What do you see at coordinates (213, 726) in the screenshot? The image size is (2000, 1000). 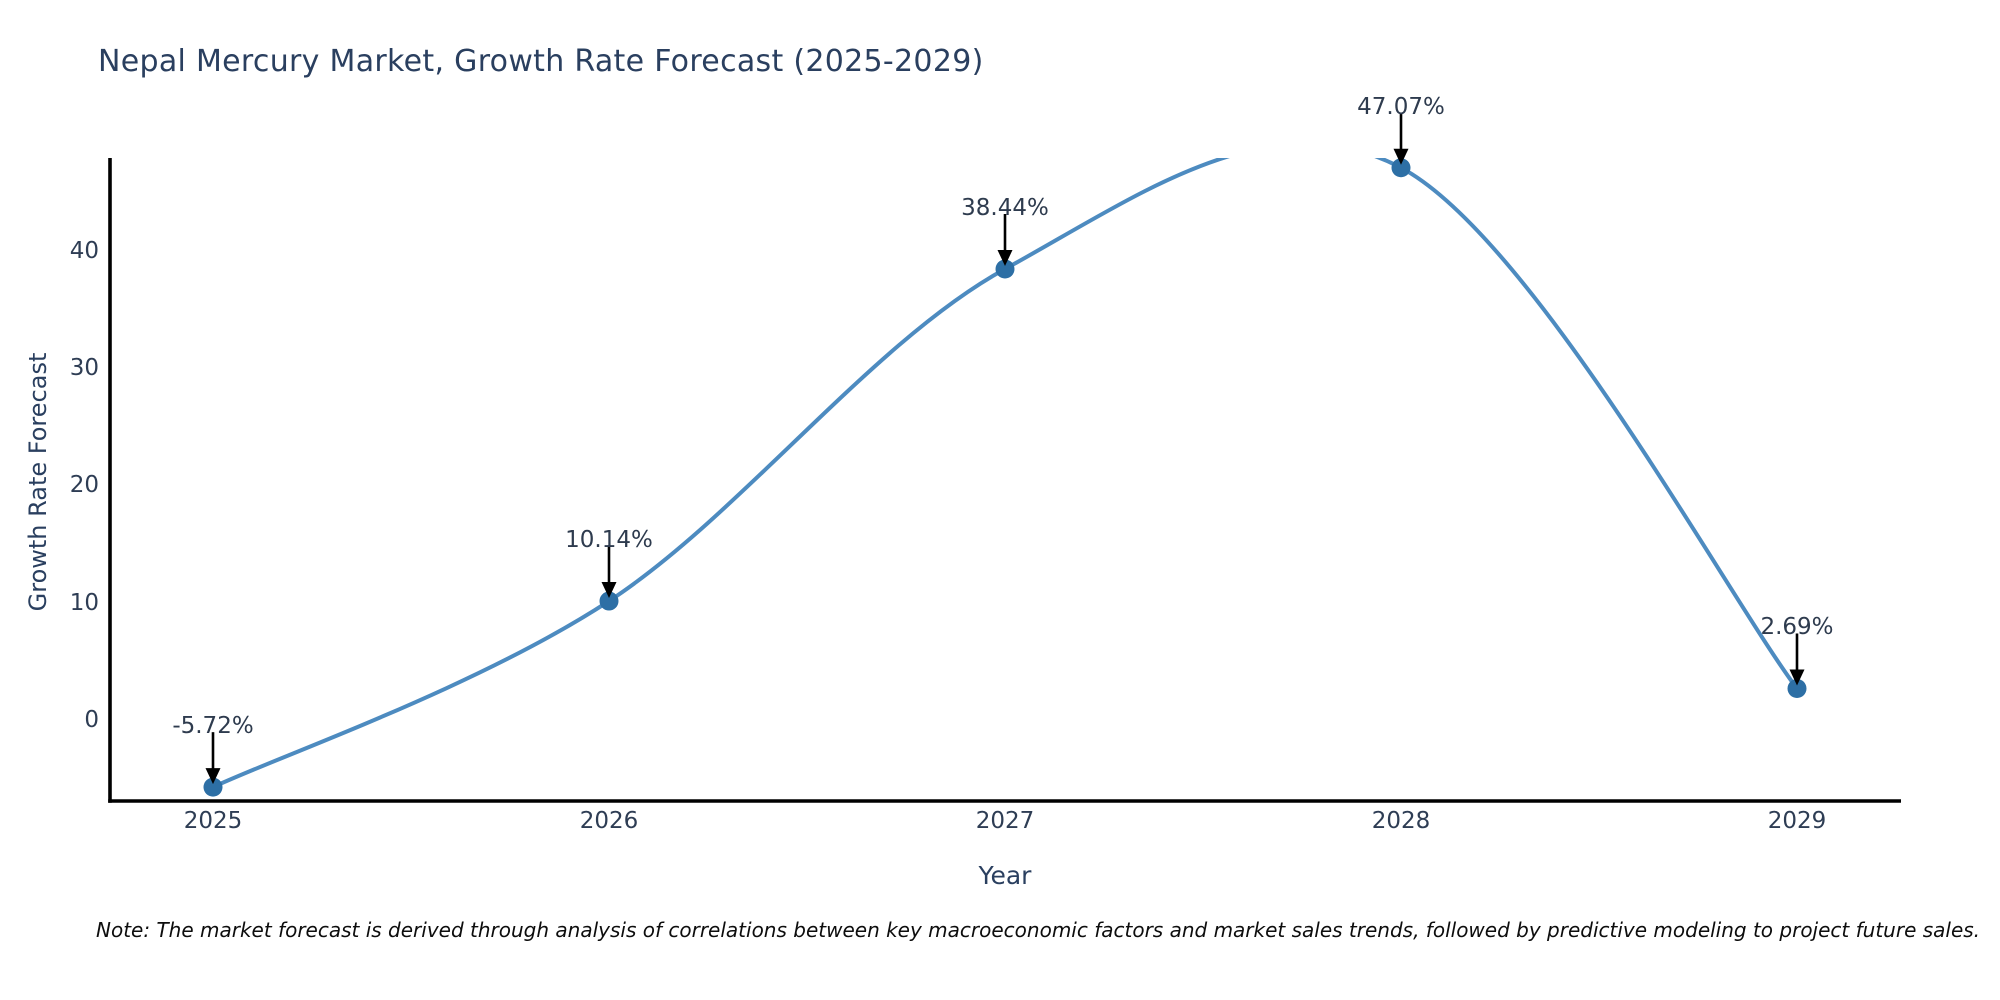 I see `annotation-label: -5.72%` at bounding box center [213, 726].